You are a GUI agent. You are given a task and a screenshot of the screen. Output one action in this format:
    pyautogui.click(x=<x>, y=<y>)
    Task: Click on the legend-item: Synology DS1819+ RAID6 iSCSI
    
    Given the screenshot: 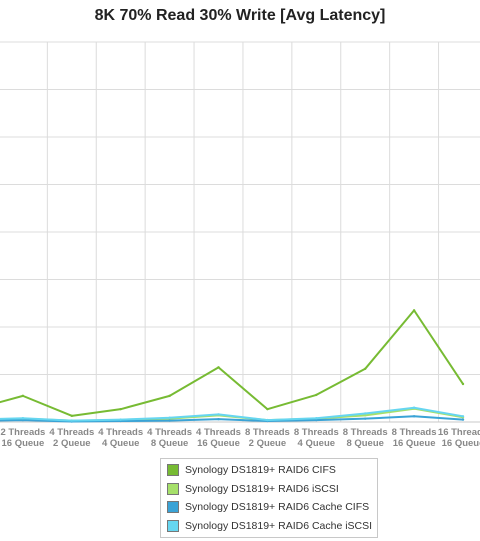 What is the action you would take?
    pyautogui.click(x=269, y=489)
    